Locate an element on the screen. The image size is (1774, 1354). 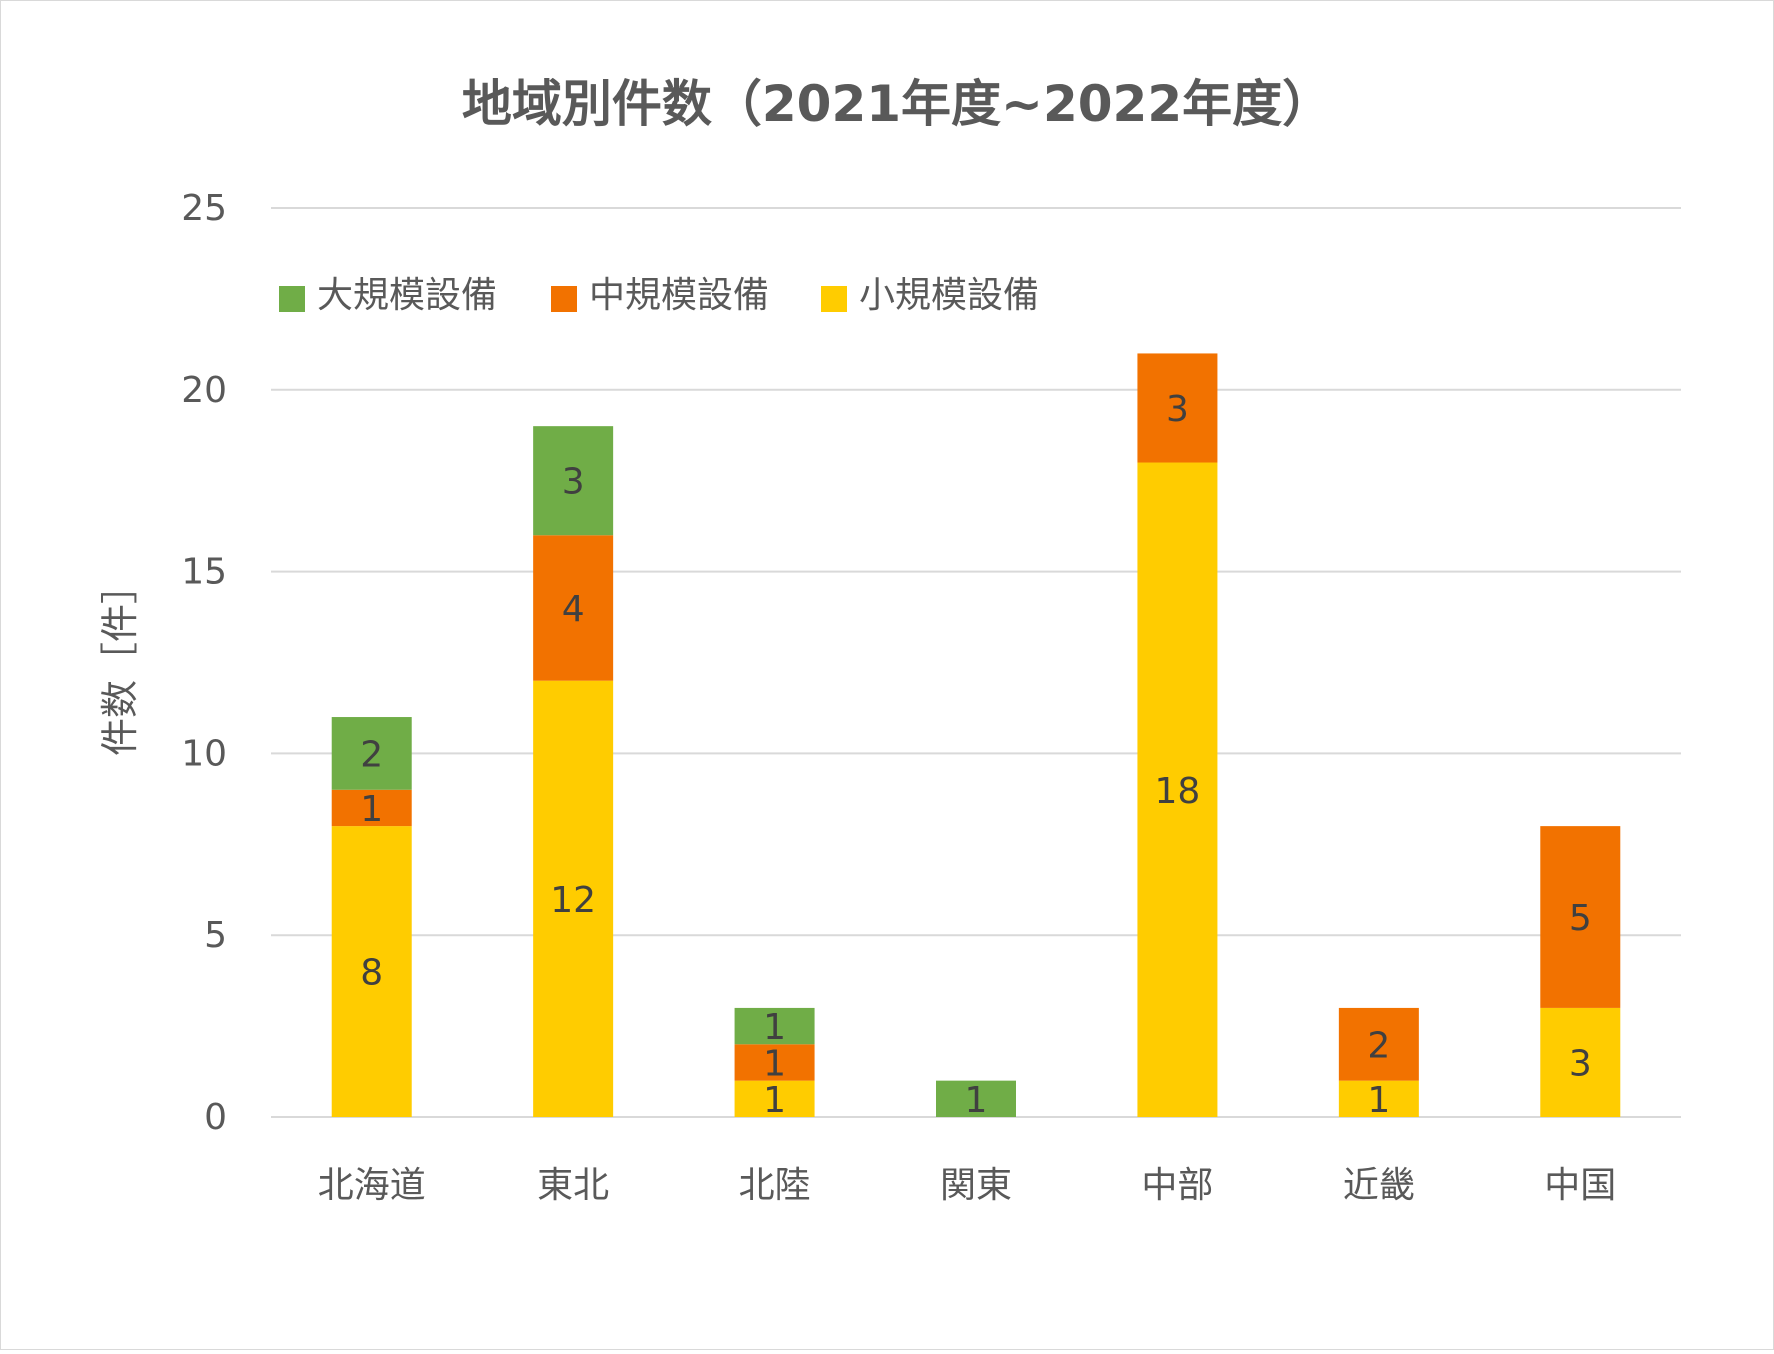
y-tick-label: 15 is located at coordinates (204, 572).